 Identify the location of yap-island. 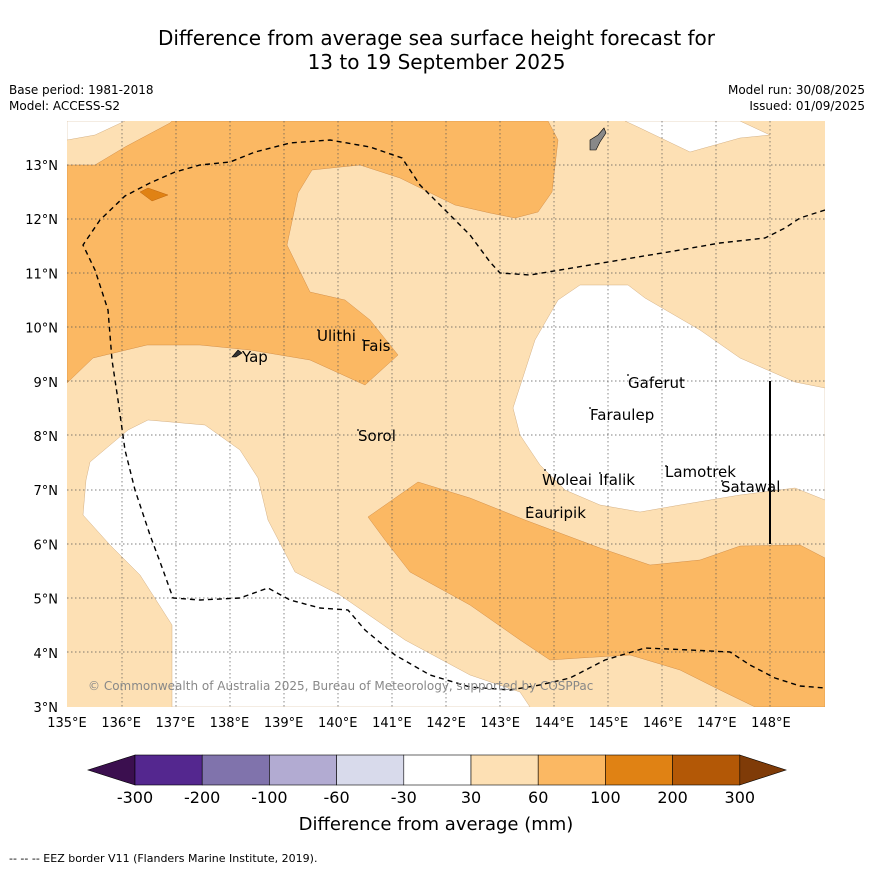
(237, 353).